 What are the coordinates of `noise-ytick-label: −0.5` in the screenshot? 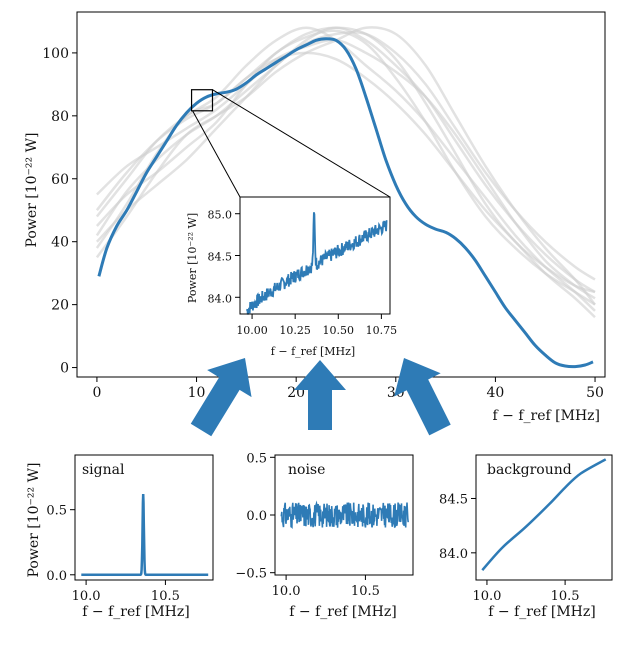 It's located at (251, 574).